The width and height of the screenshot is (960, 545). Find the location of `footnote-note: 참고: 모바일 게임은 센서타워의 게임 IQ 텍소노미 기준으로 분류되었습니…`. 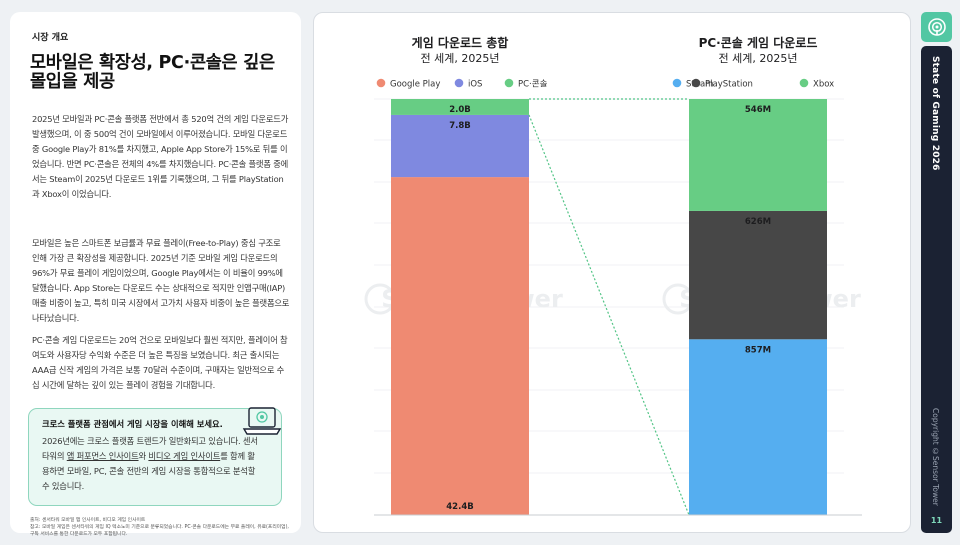

footnote-note: 참고: 모바일 게임은 센서타워의 게임 IQ 텍소노미 기준으로 분류되었습니… is located at coordinates (159, 531).